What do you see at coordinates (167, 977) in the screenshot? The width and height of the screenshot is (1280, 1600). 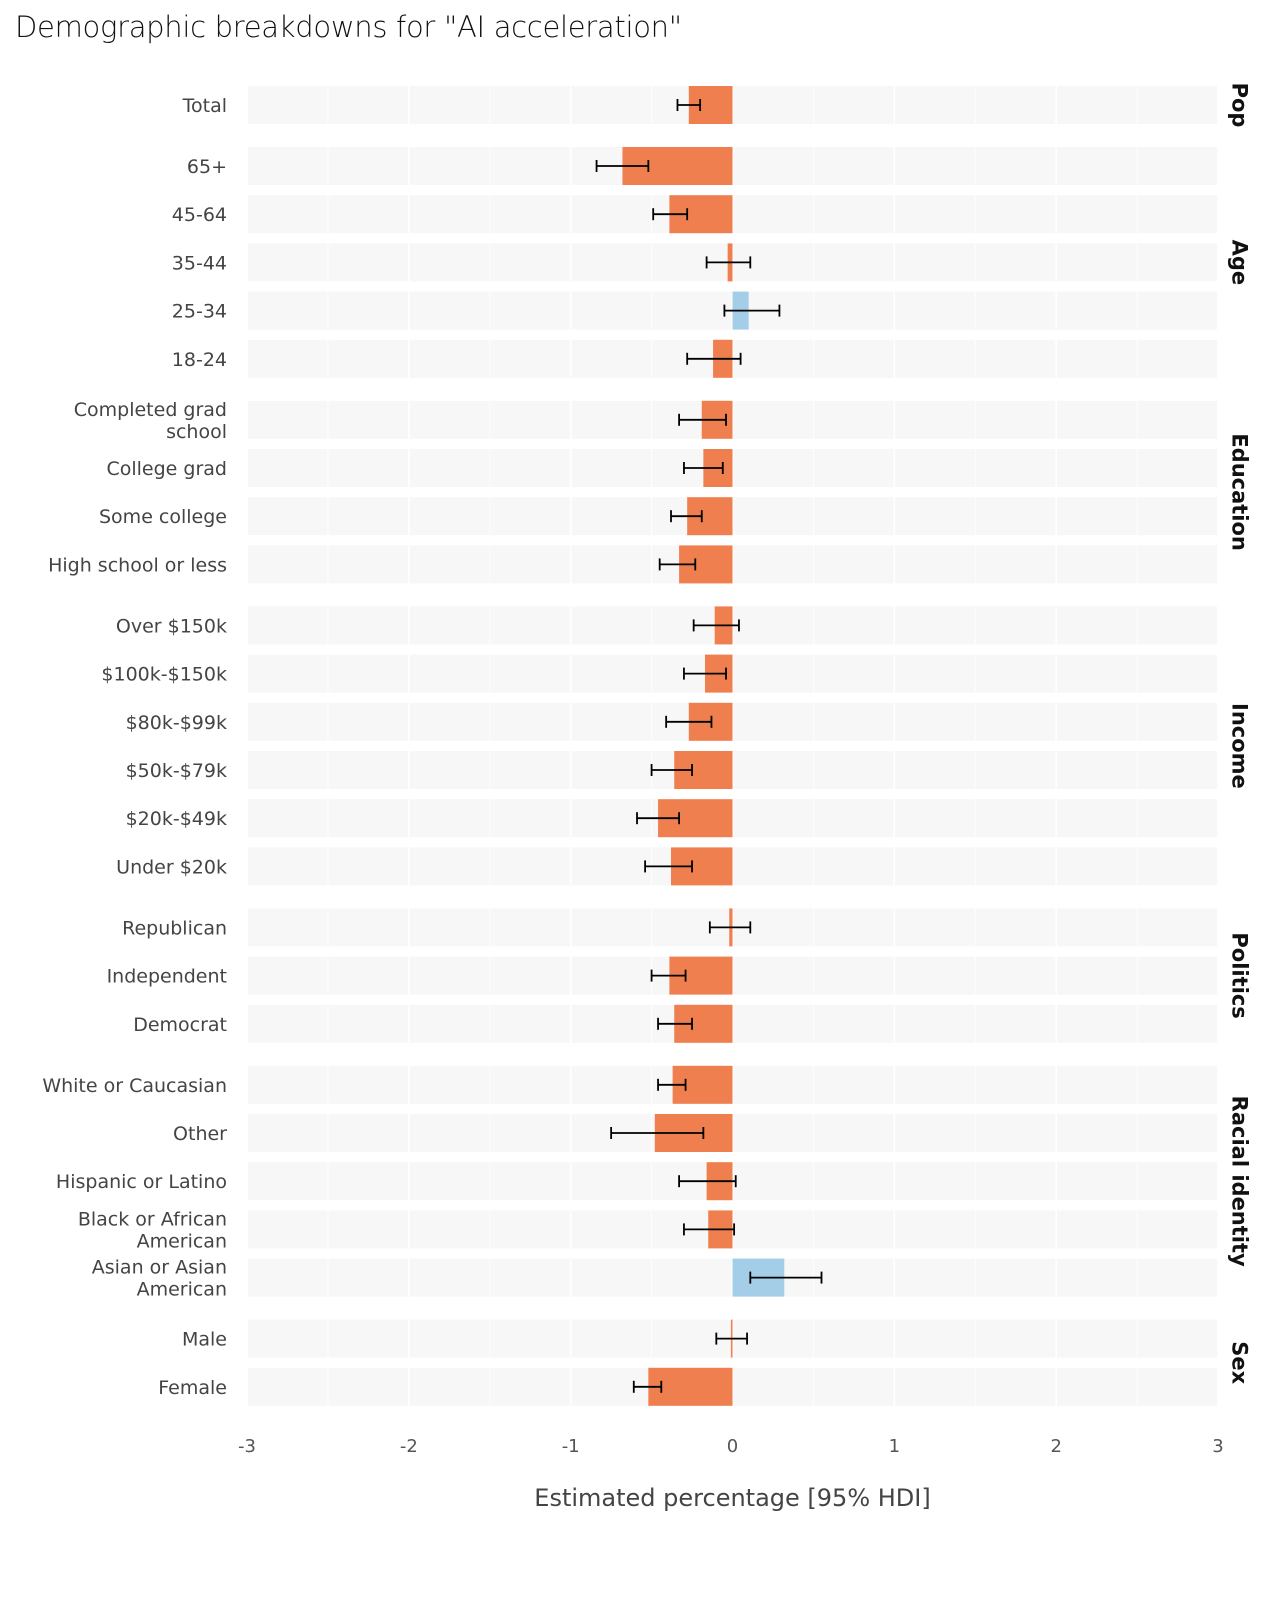 I see `row-label: Independent` at bounding box center [167, 977].